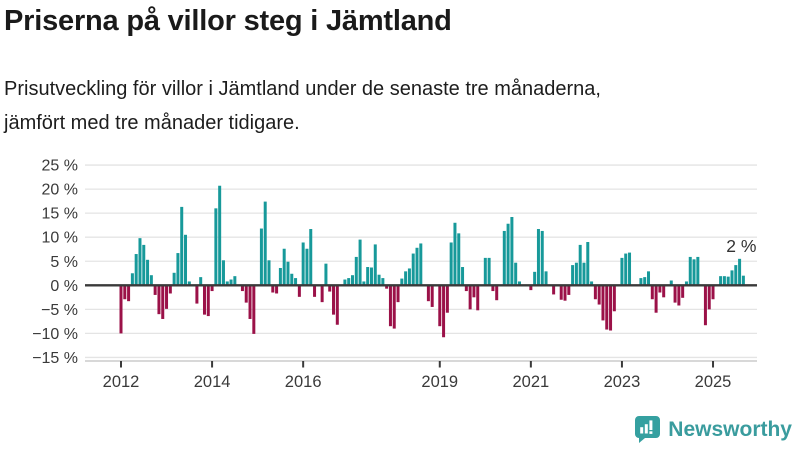 Image resolution: width=800 pixels, height=450 pixels. Describe the element at coordinates (741, 246) in the screenshot. I see `last-value-annotation: 2 %` at that location.